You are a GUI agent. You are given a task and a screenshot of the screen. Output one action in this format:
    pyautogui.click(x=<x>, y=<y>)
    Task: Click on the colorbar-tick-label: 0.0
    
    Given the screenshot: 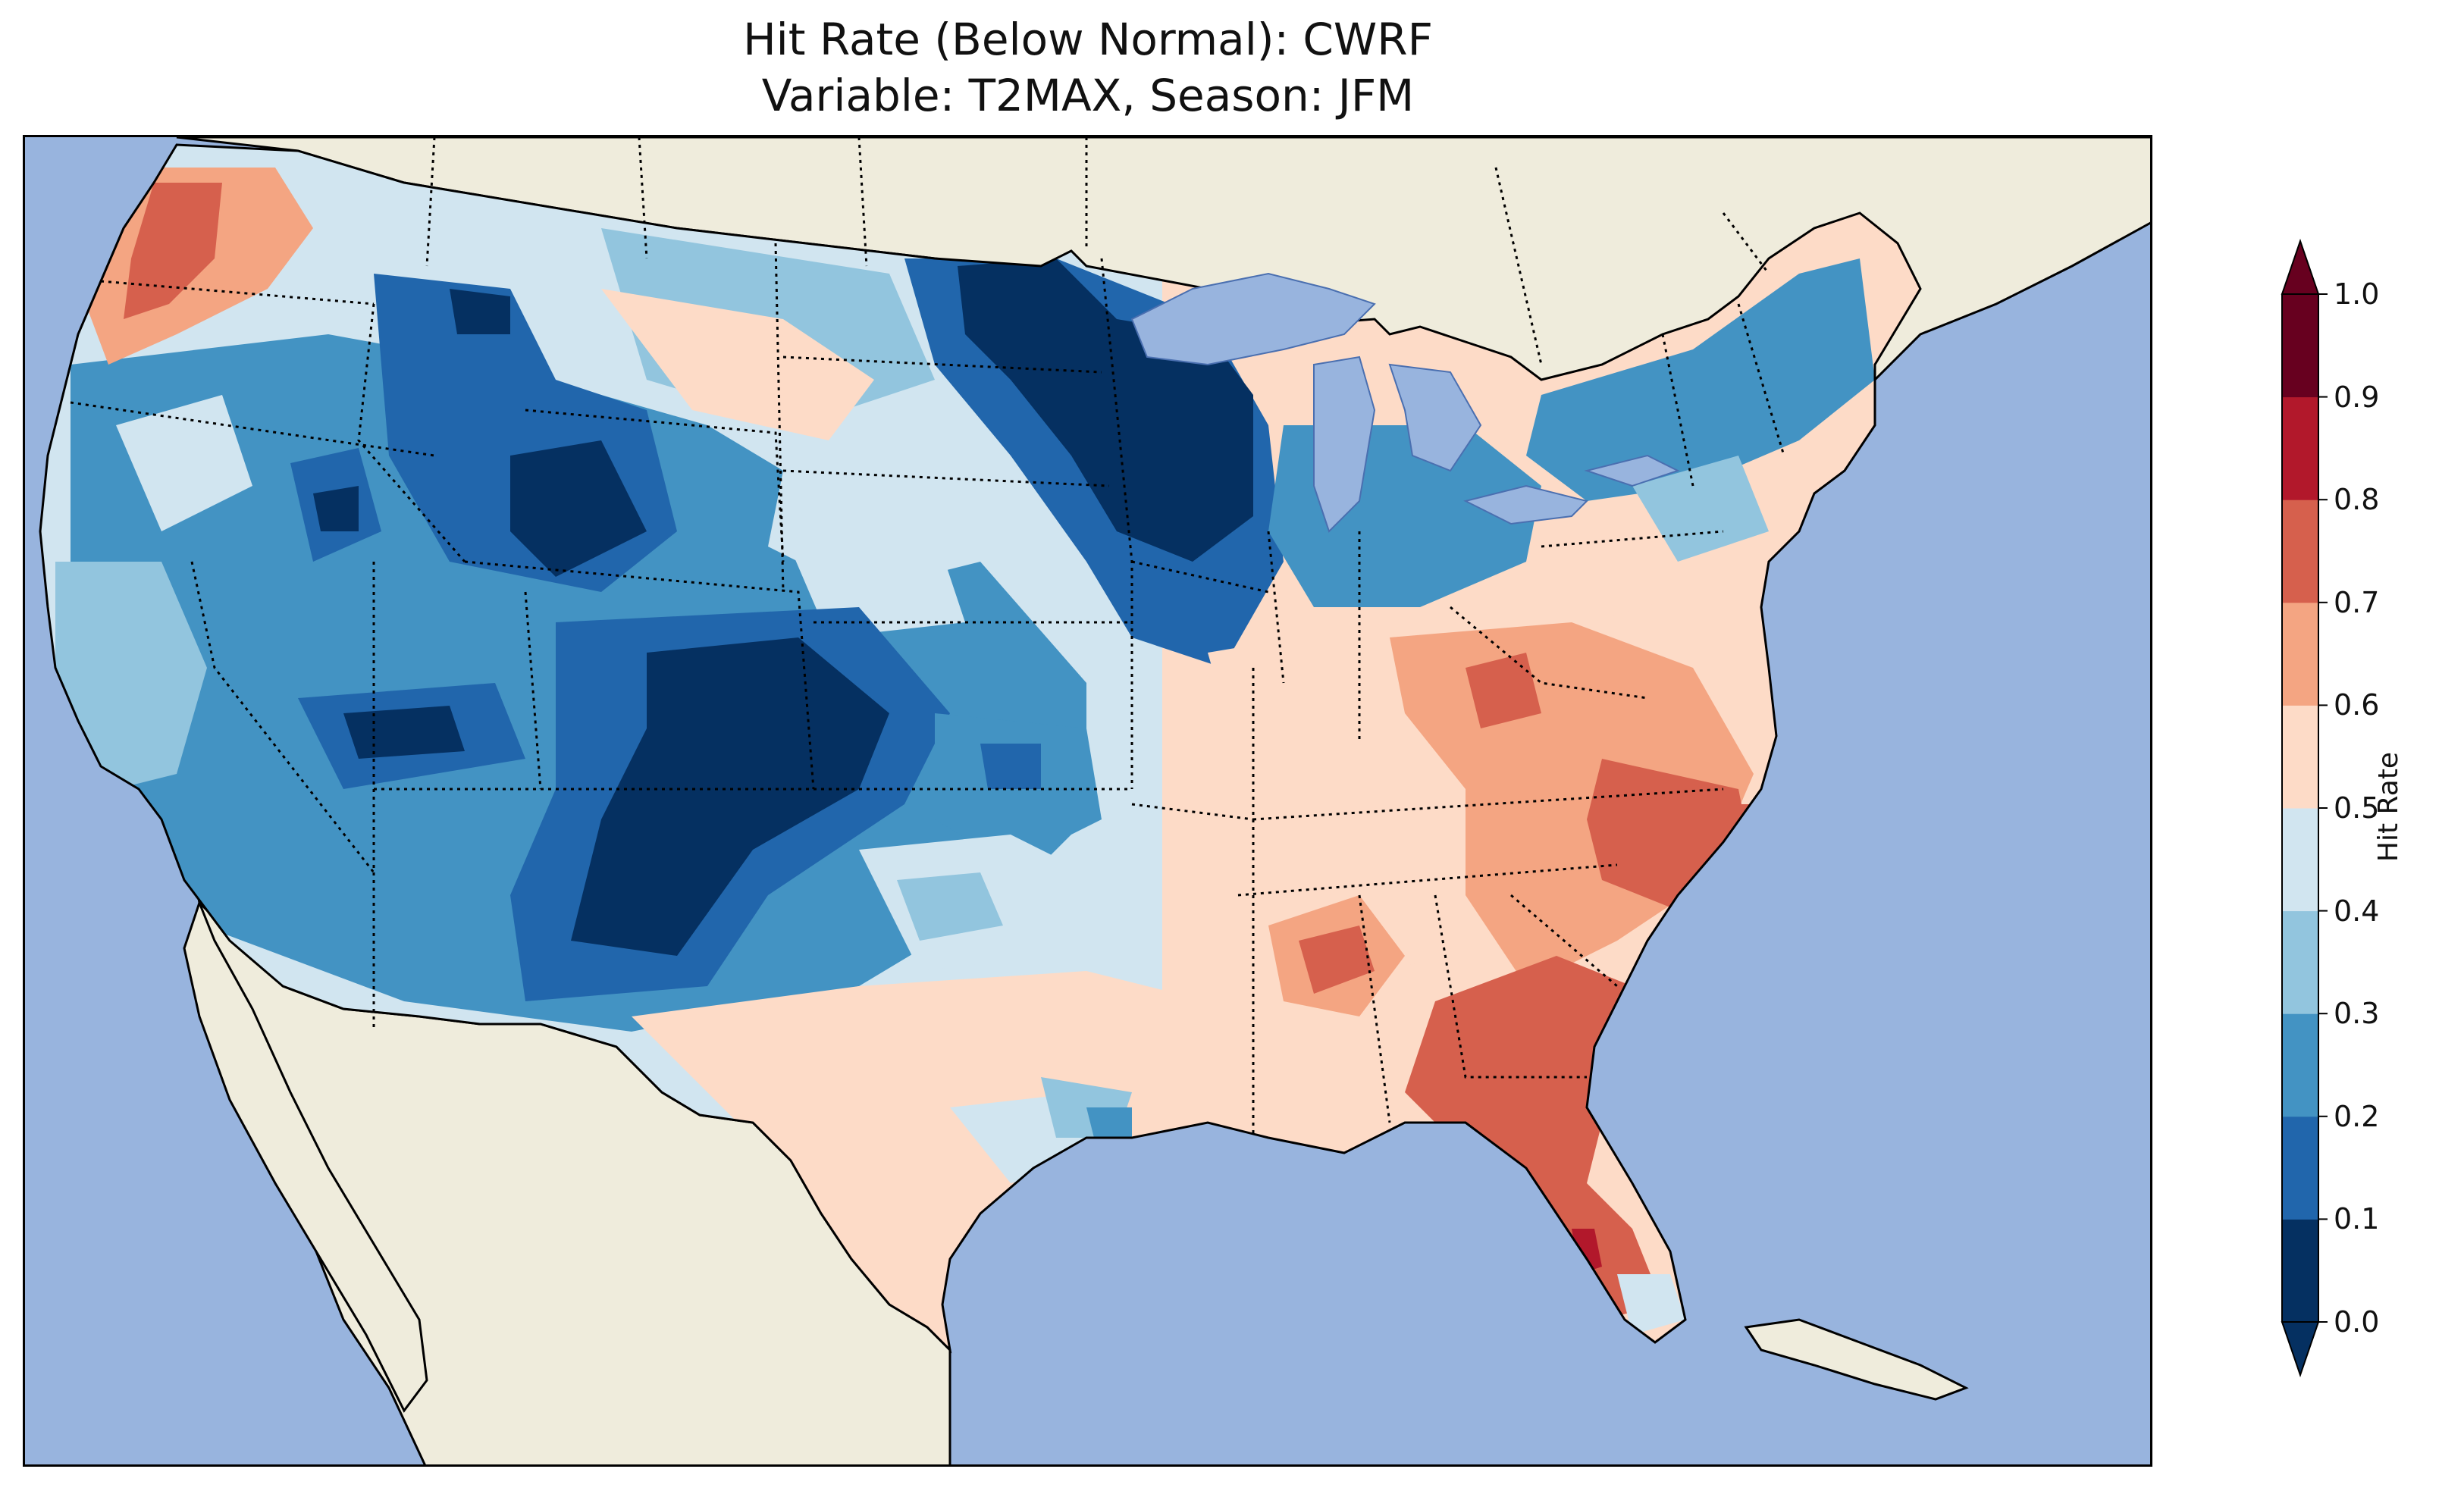 What is the action you would take?
    pyautogui.click(x=2357, y=1322)
    